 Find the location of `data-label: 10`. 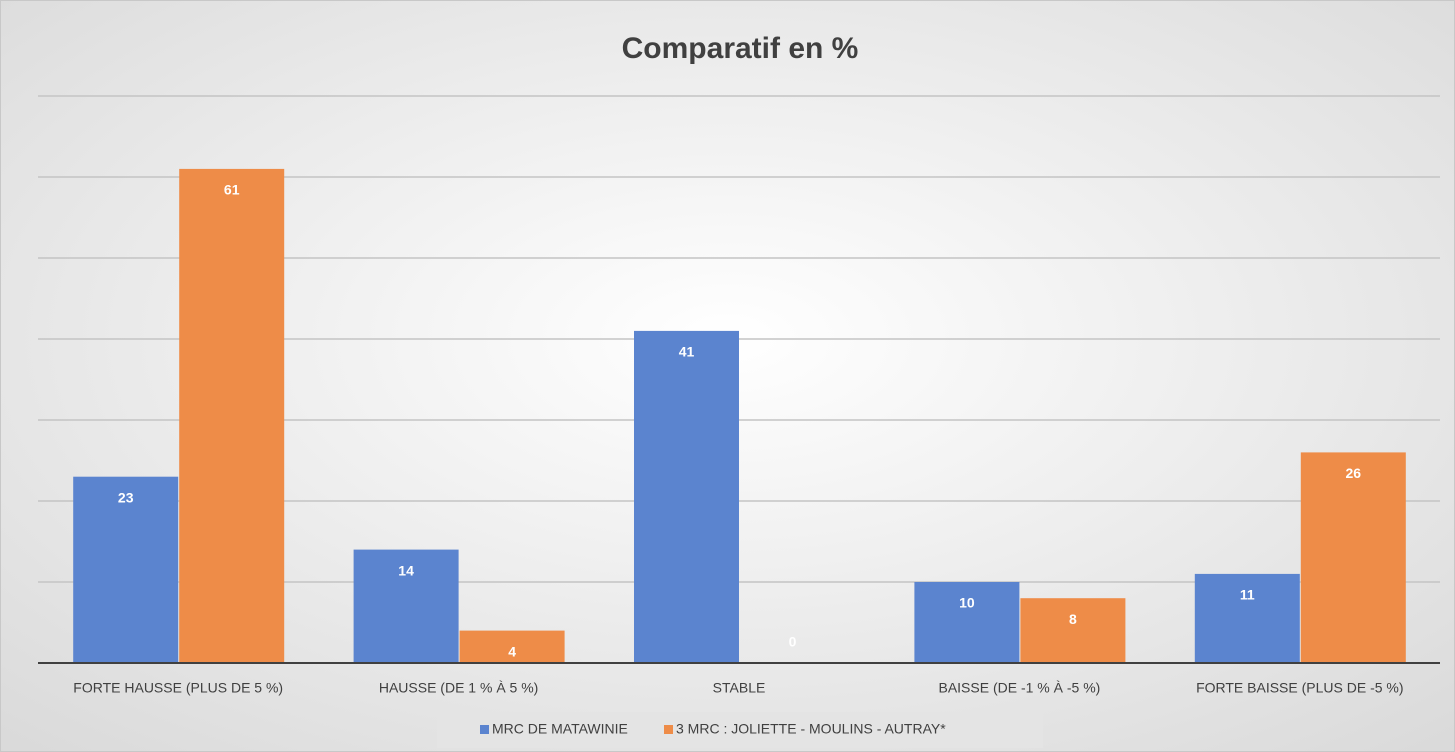

data-label: 10 is located at coordinates (967, 603).